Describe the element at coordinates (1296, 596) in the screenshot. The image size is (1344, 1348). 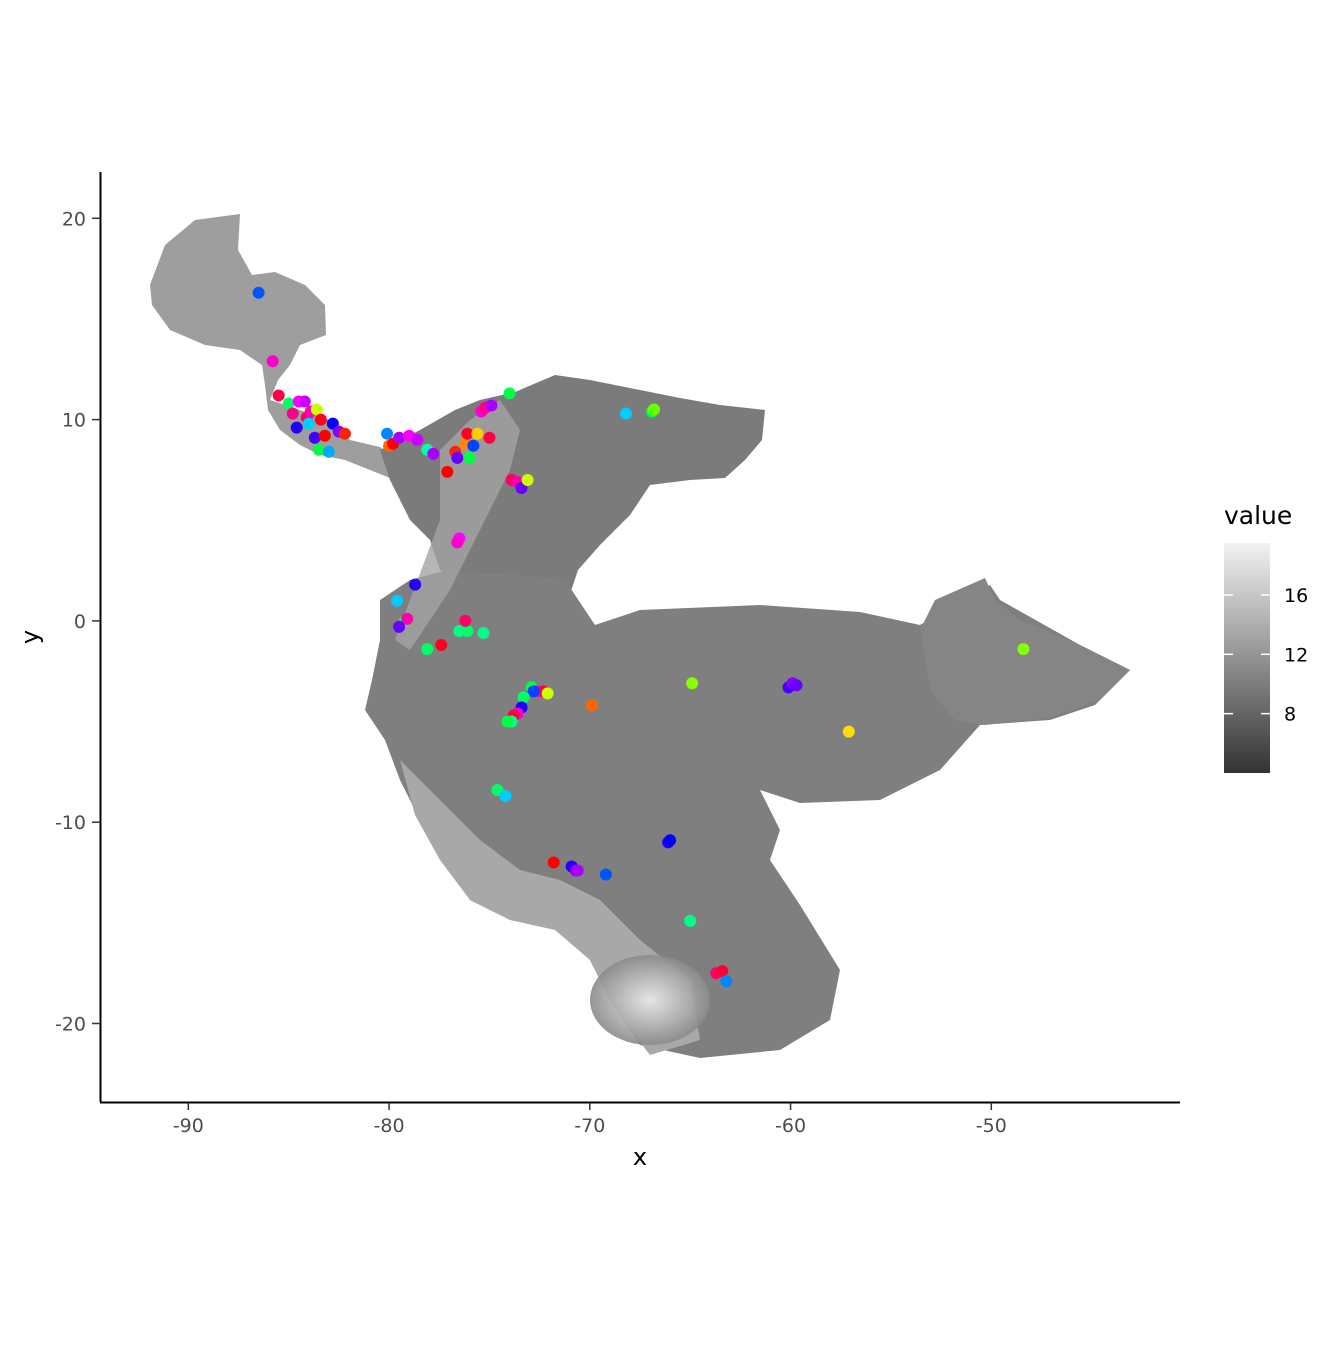
I see `colorbar-tick-label: 16` at that location.